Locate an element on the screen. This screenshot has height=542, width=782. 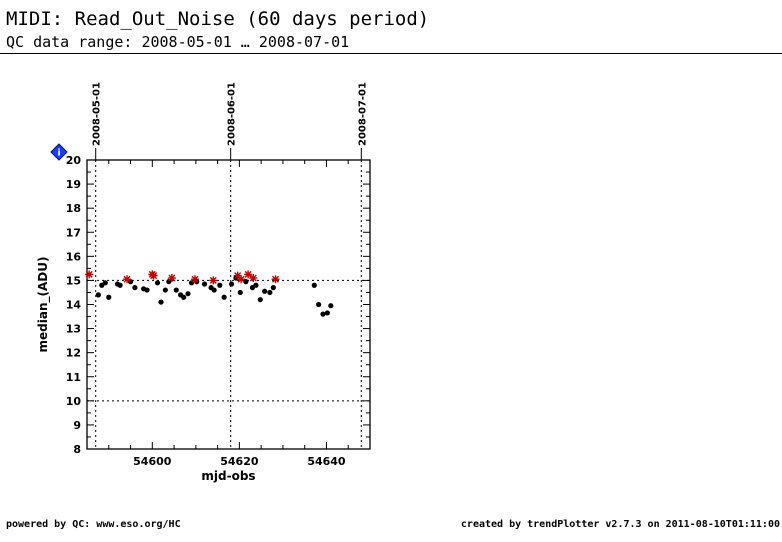
x-axis-label: mjd-obs is located at coordinates (228, 476).